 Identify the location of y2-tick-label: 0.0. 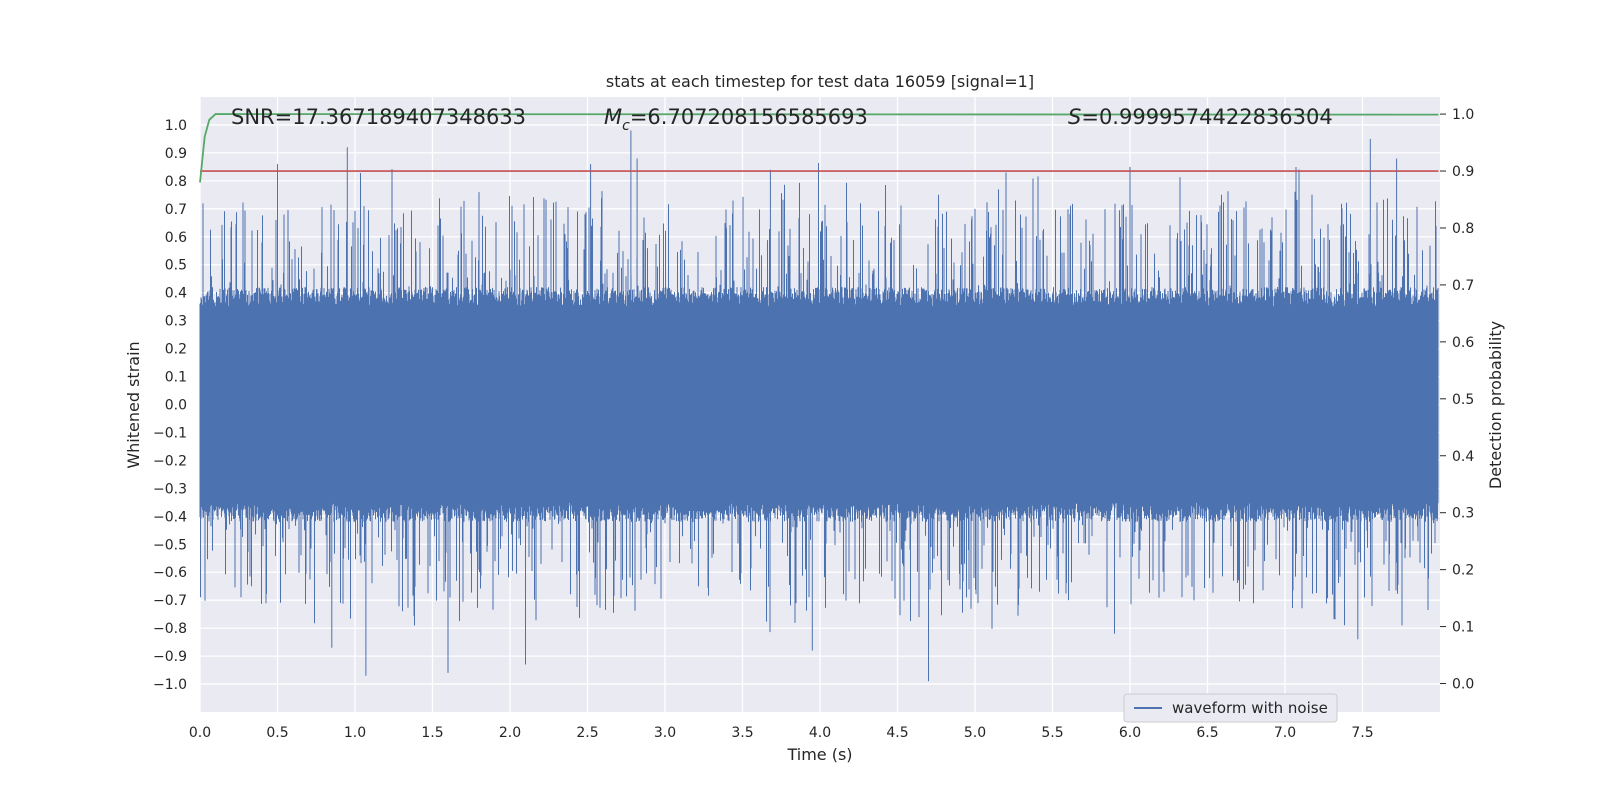
(1463, 685).